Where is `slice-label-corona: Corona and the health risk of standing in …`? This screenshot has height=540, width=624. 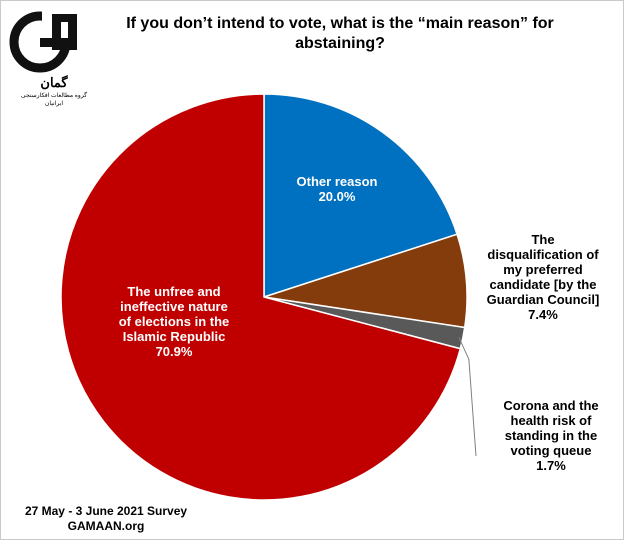
slice-label-corona: Corona and the health risk of standing in … is located at coordinates (550, 435).